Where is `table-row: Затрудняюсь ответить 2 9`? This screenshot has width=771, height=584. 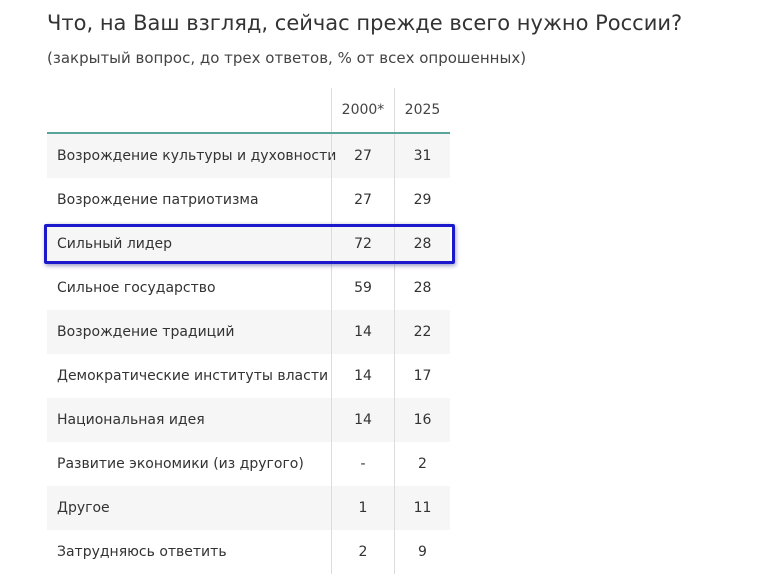 table-row: Затрудняюсь ответить 2 9 is located at coordinates (248, 552).